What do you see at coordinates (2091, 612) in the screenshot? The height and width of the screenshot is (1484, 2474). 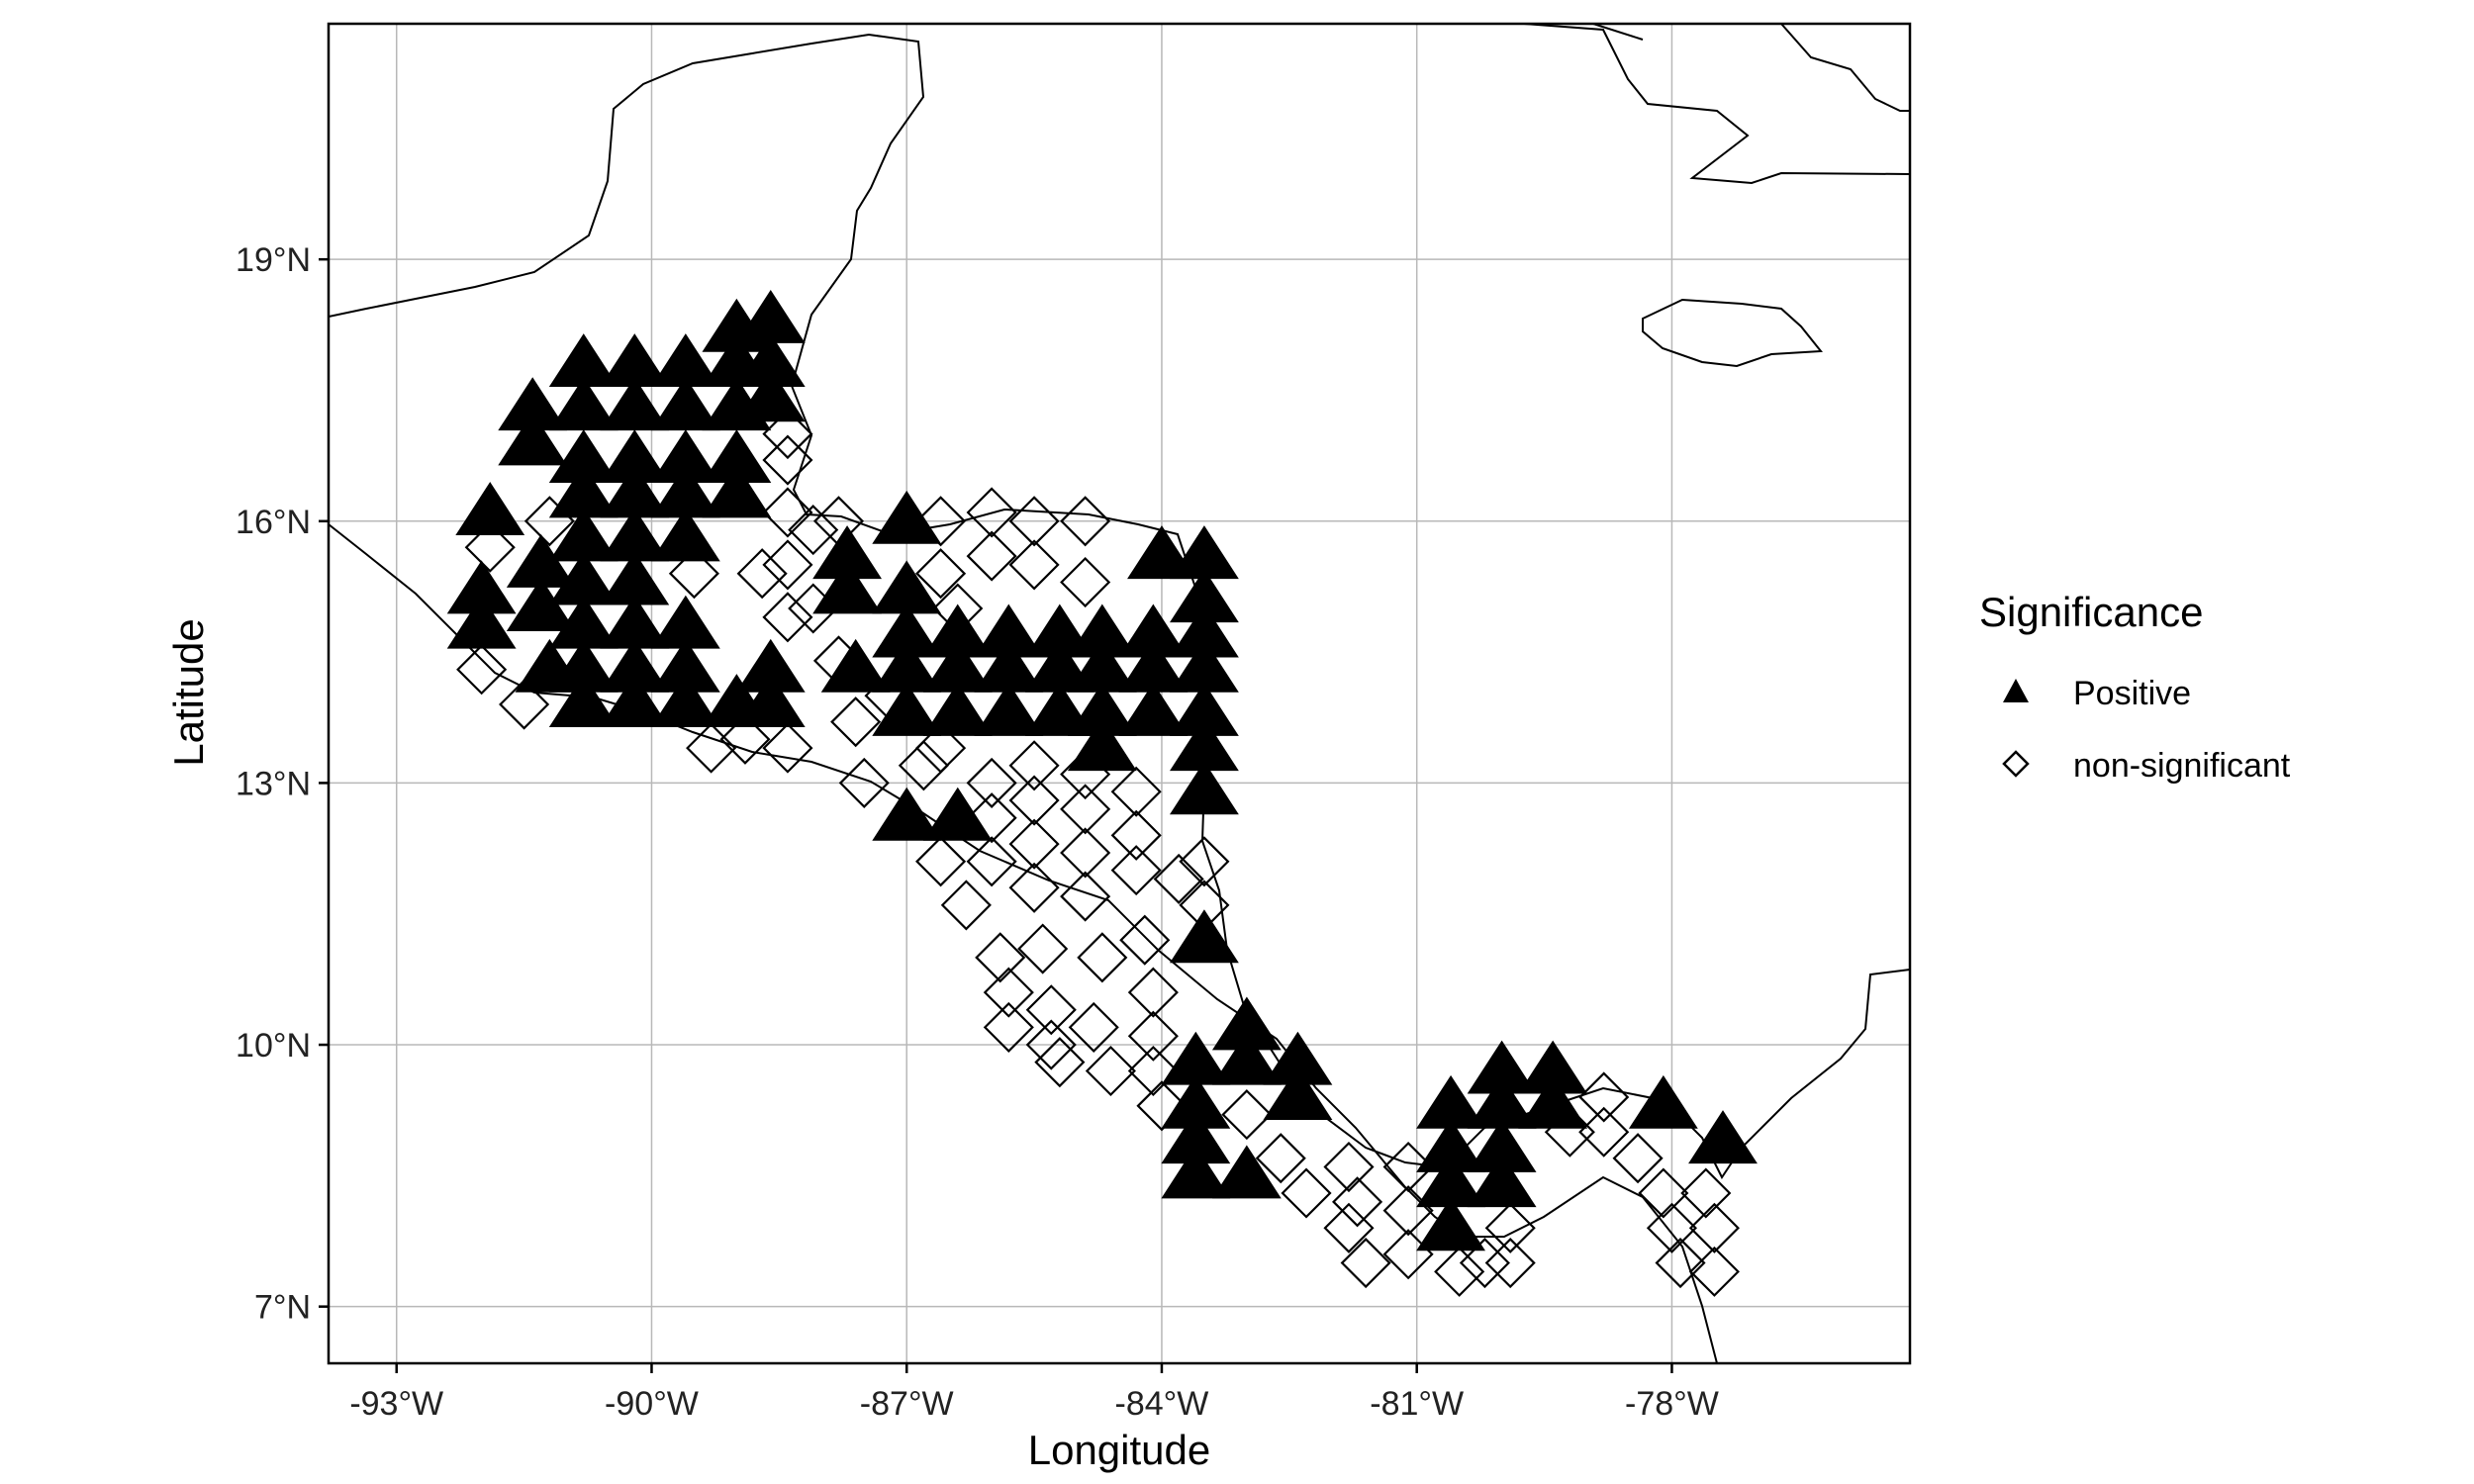 I see `legend-title: Significance` at bounding box center [2091, 612].